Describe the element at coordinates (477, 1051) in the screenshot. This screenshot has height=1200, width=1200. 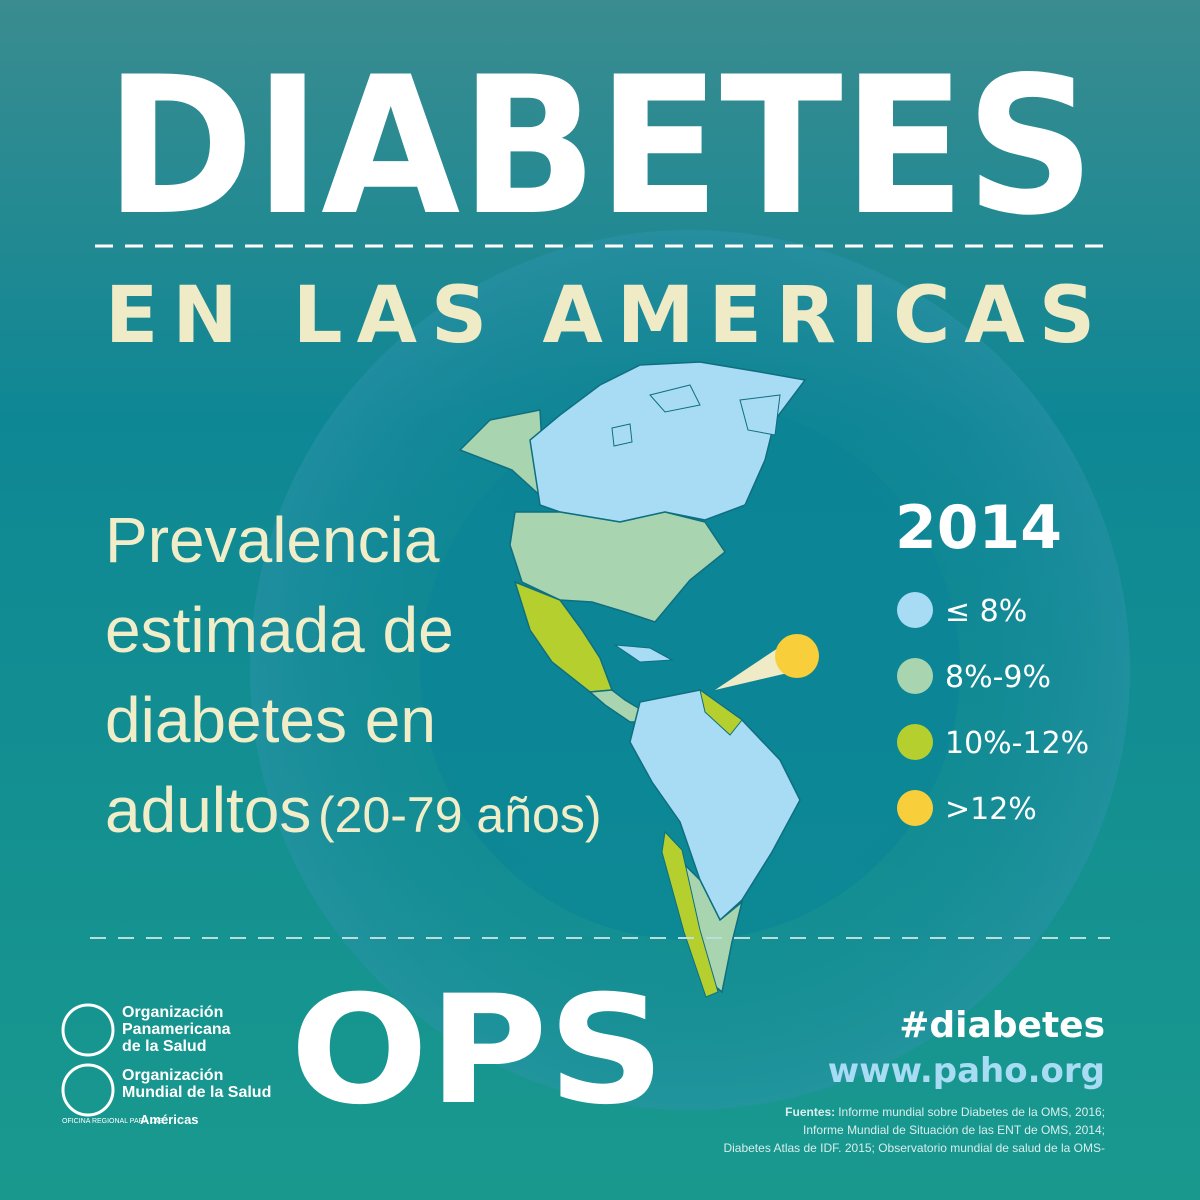
I see `acronym: OPS` at that location.